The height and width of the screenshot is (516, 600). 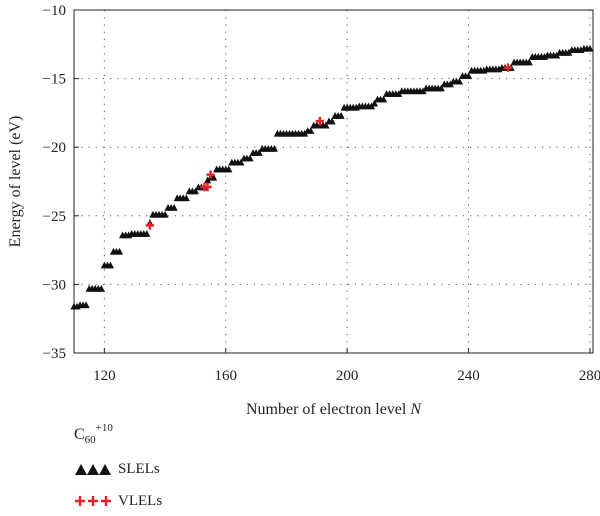 What do you see at coordinates (54, 285) in the screenshot?
I see `y-tick-label: −30` at bounding box center [54, 285].